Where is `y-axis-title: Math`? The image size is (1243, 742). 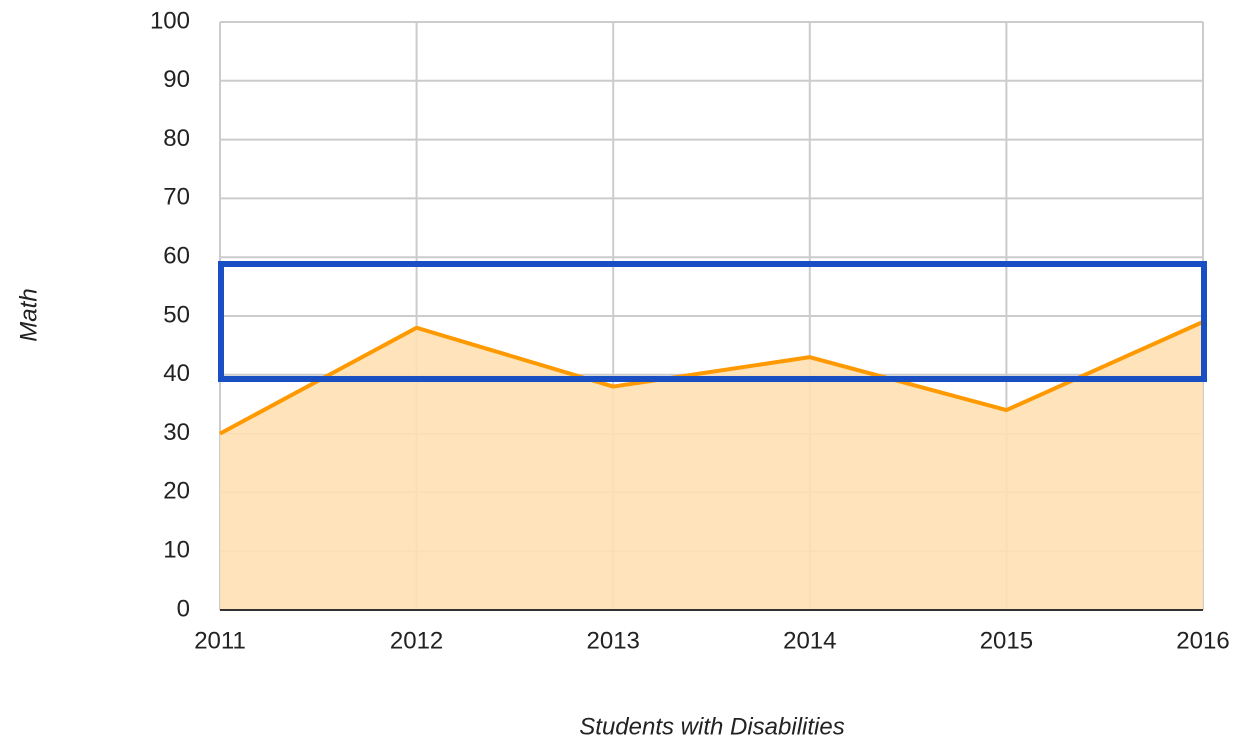 y-axis-title: Math is located at coordinates (28, 314).